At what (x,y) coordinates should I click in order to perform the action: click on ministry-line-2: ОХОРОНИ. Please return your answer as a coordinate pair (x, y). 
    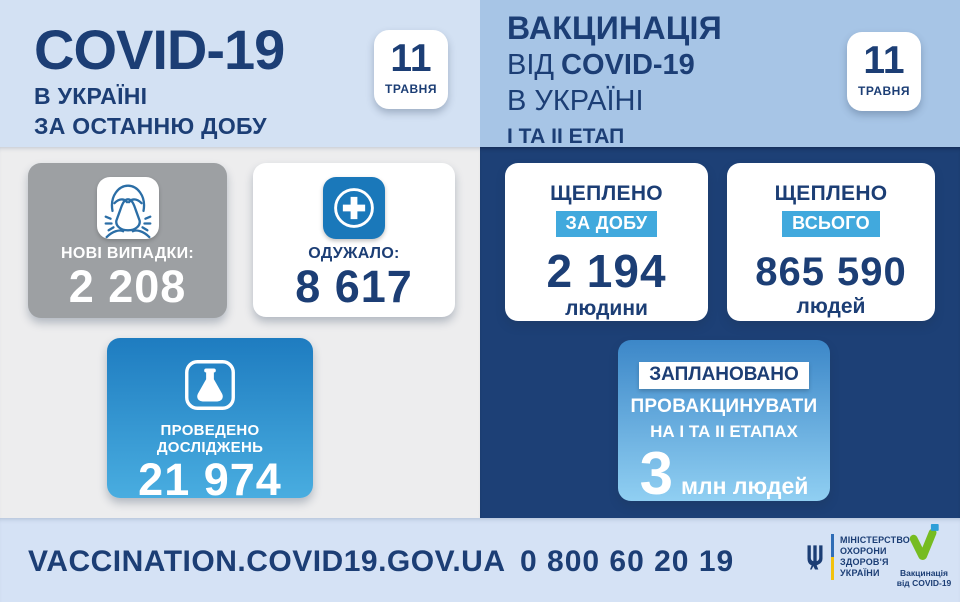
    Looking at the image, I should click on (863, 551).